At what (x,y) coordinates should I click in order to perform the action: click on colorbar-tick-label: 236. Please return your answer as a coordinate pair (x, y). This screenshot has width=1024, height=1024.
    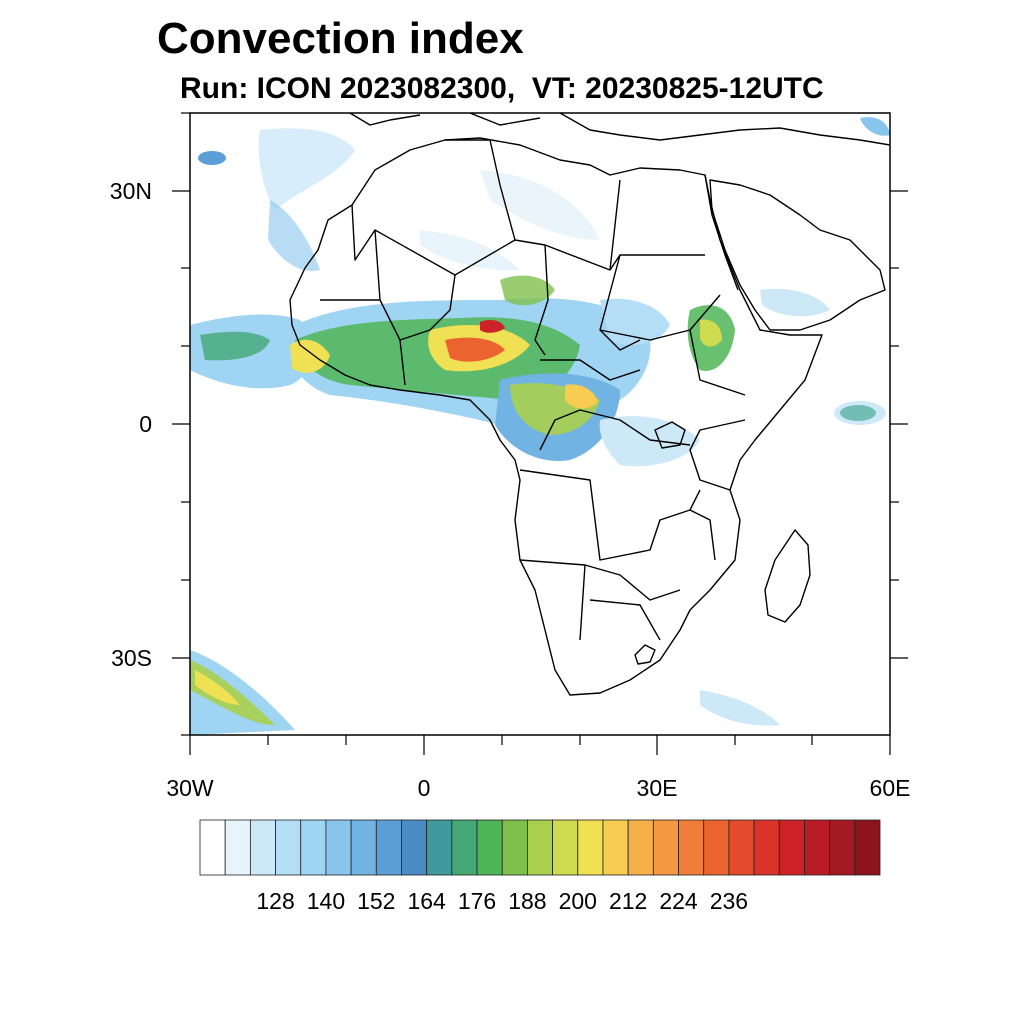
    Looking at the image, I should click on (729, 901).